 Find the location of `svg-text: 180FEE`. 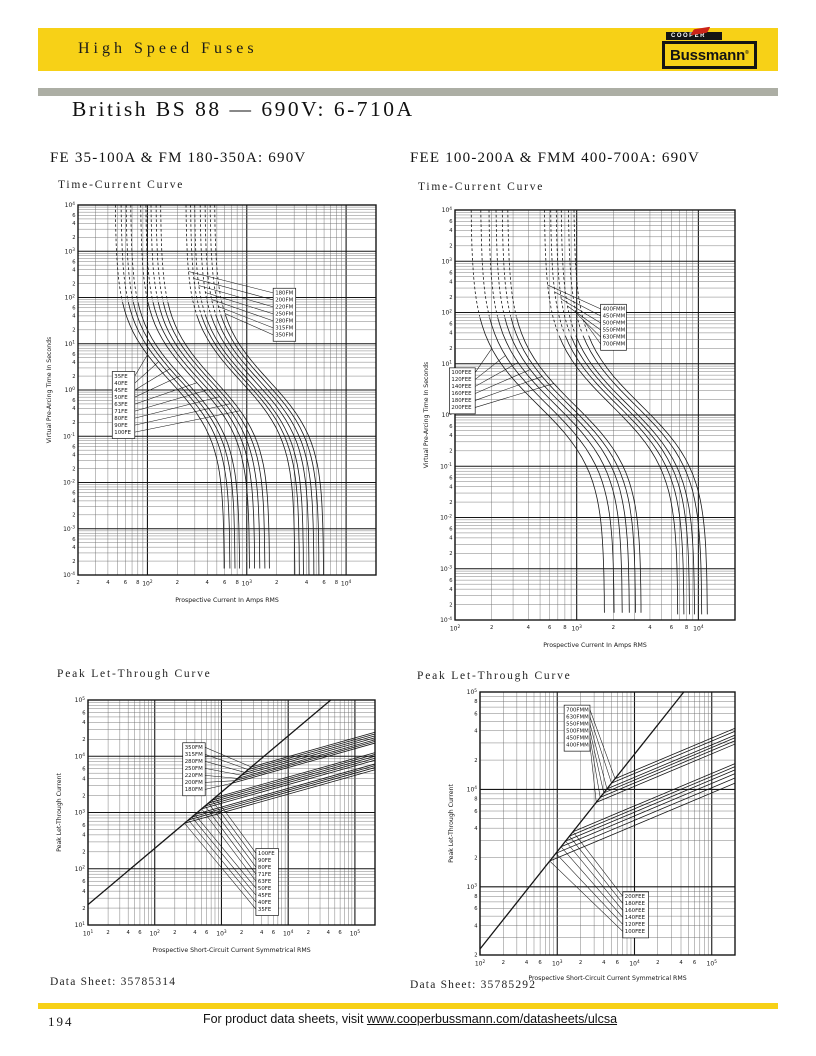

svg-text: 180FEE is located at coordinates (461, 401).